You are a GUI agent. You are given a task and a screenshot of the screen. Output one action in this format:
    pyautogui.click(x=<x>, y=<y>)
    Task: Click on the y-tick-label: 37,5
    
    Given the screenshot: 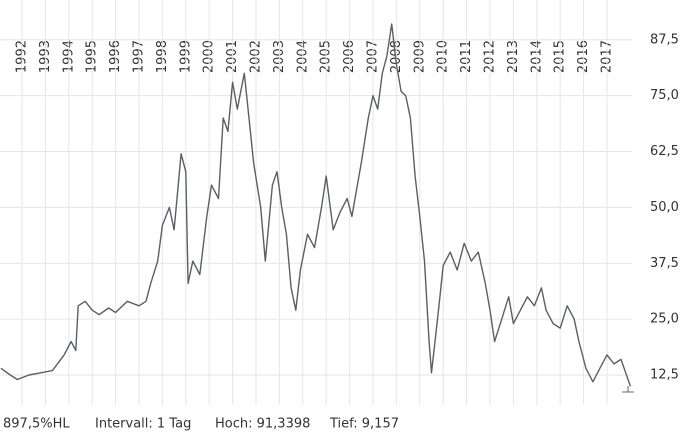 What is the action you would take?
    pyautogui.click(x=664, y=263)
    